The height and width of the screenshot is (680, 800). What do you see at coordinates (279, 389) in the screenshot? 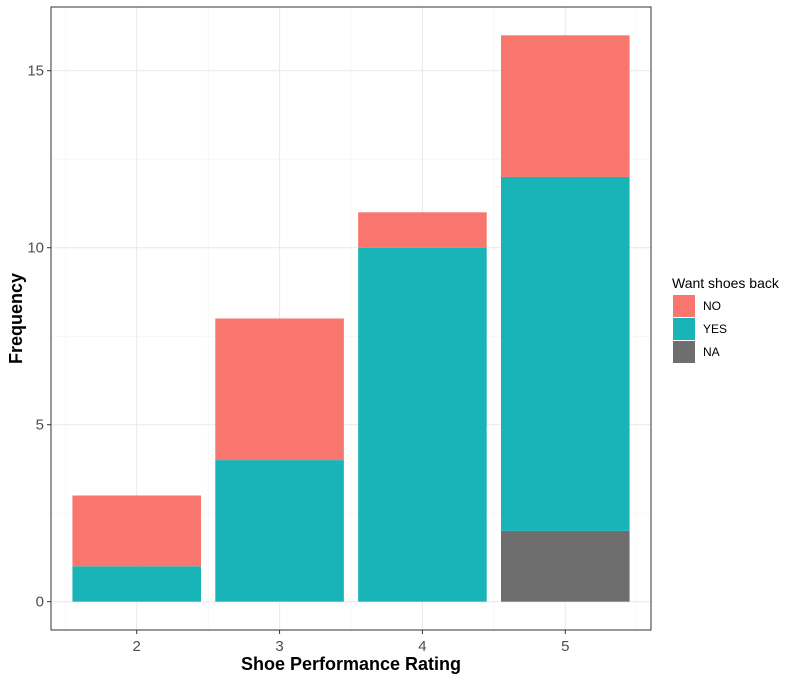
I see `bar-3-no` at bounding box center [279, 389].